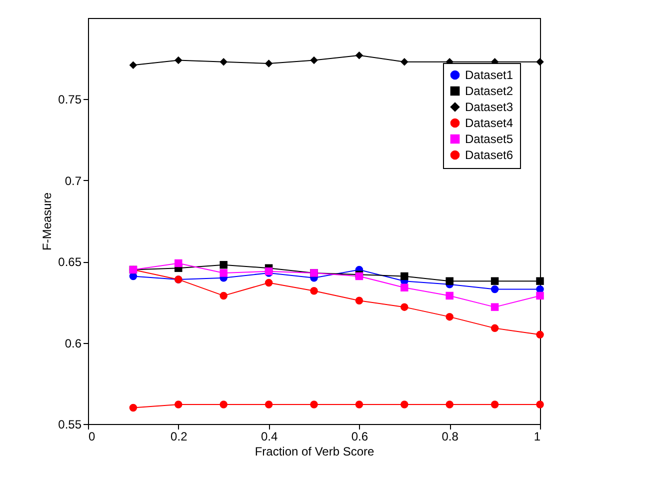 This screenshot has width=660, height=479. What do you see at coordinates (269, 437) in the screenshot?
I see `x-tick-label: 0.4` at bounding box center [269, 437].